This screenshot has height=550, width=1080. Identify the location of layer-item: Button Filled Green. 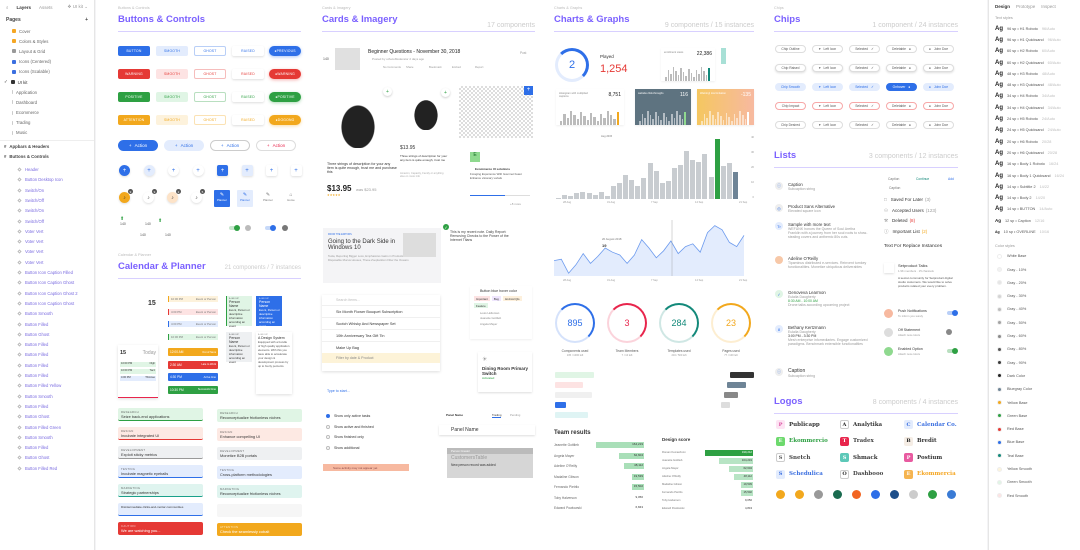
(47, 427).